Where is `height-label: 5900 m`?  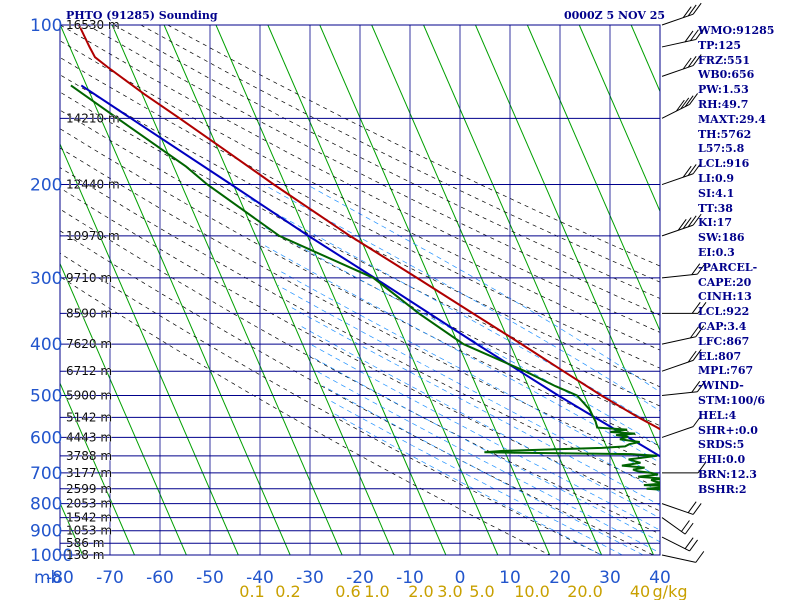
height-label: 5900 m is located at coordinates (89, 395).